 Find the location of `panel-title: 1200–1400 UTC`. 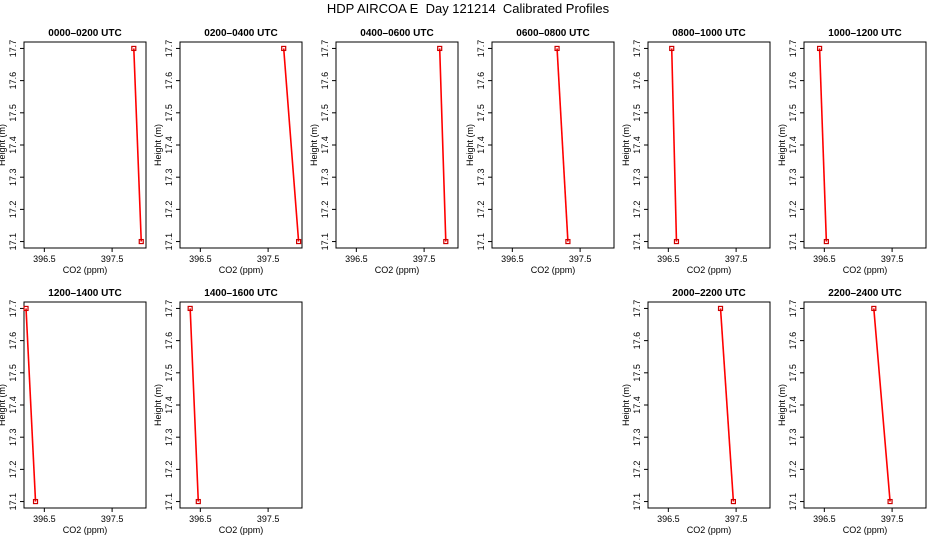

panel-title: 1200–1400 UTC is located at coordinates (84, 293).